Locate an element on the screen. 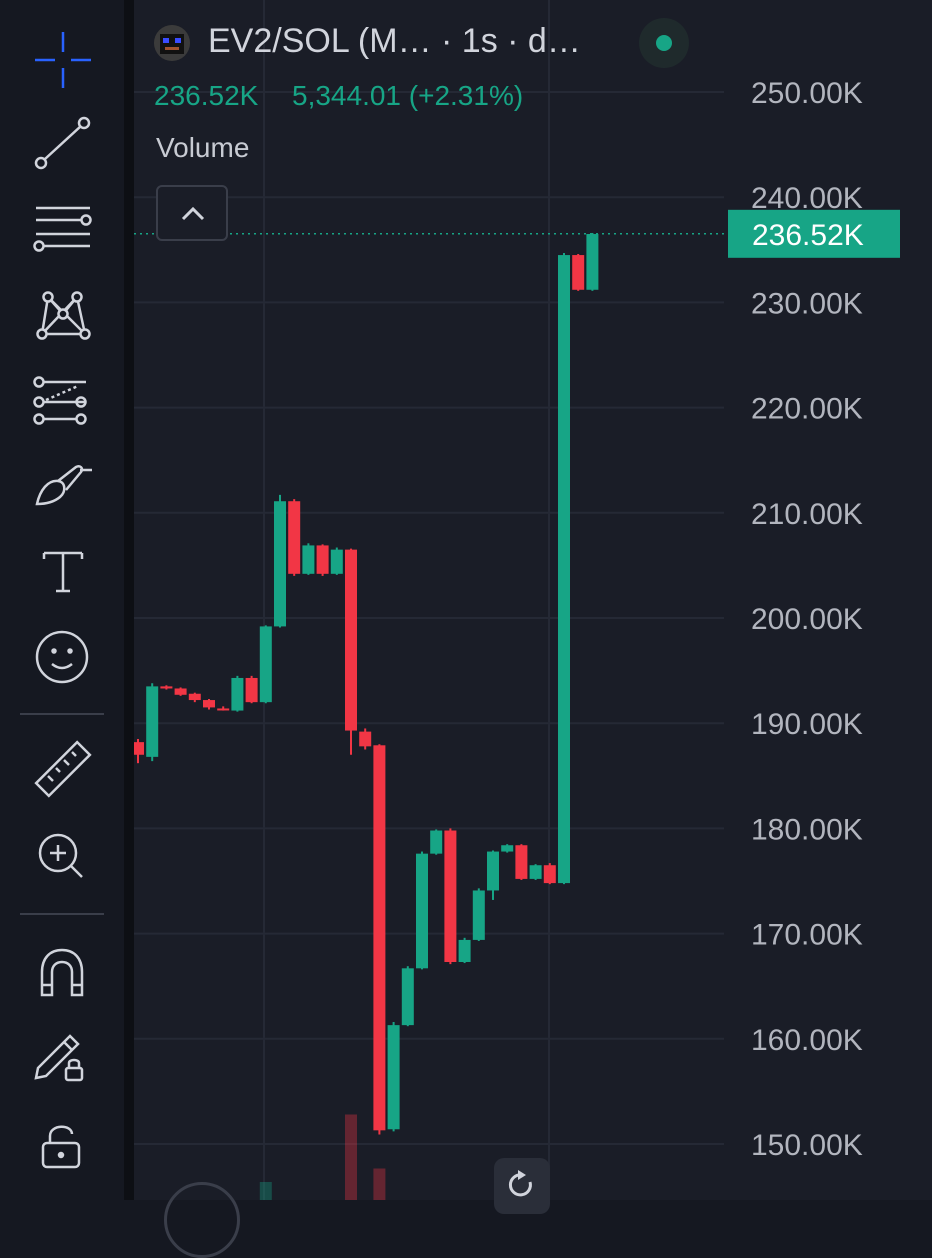 The height and width of the screenshot is (1258, 932). y-tick-label: 190.00K is located at coordinates (807, 724).